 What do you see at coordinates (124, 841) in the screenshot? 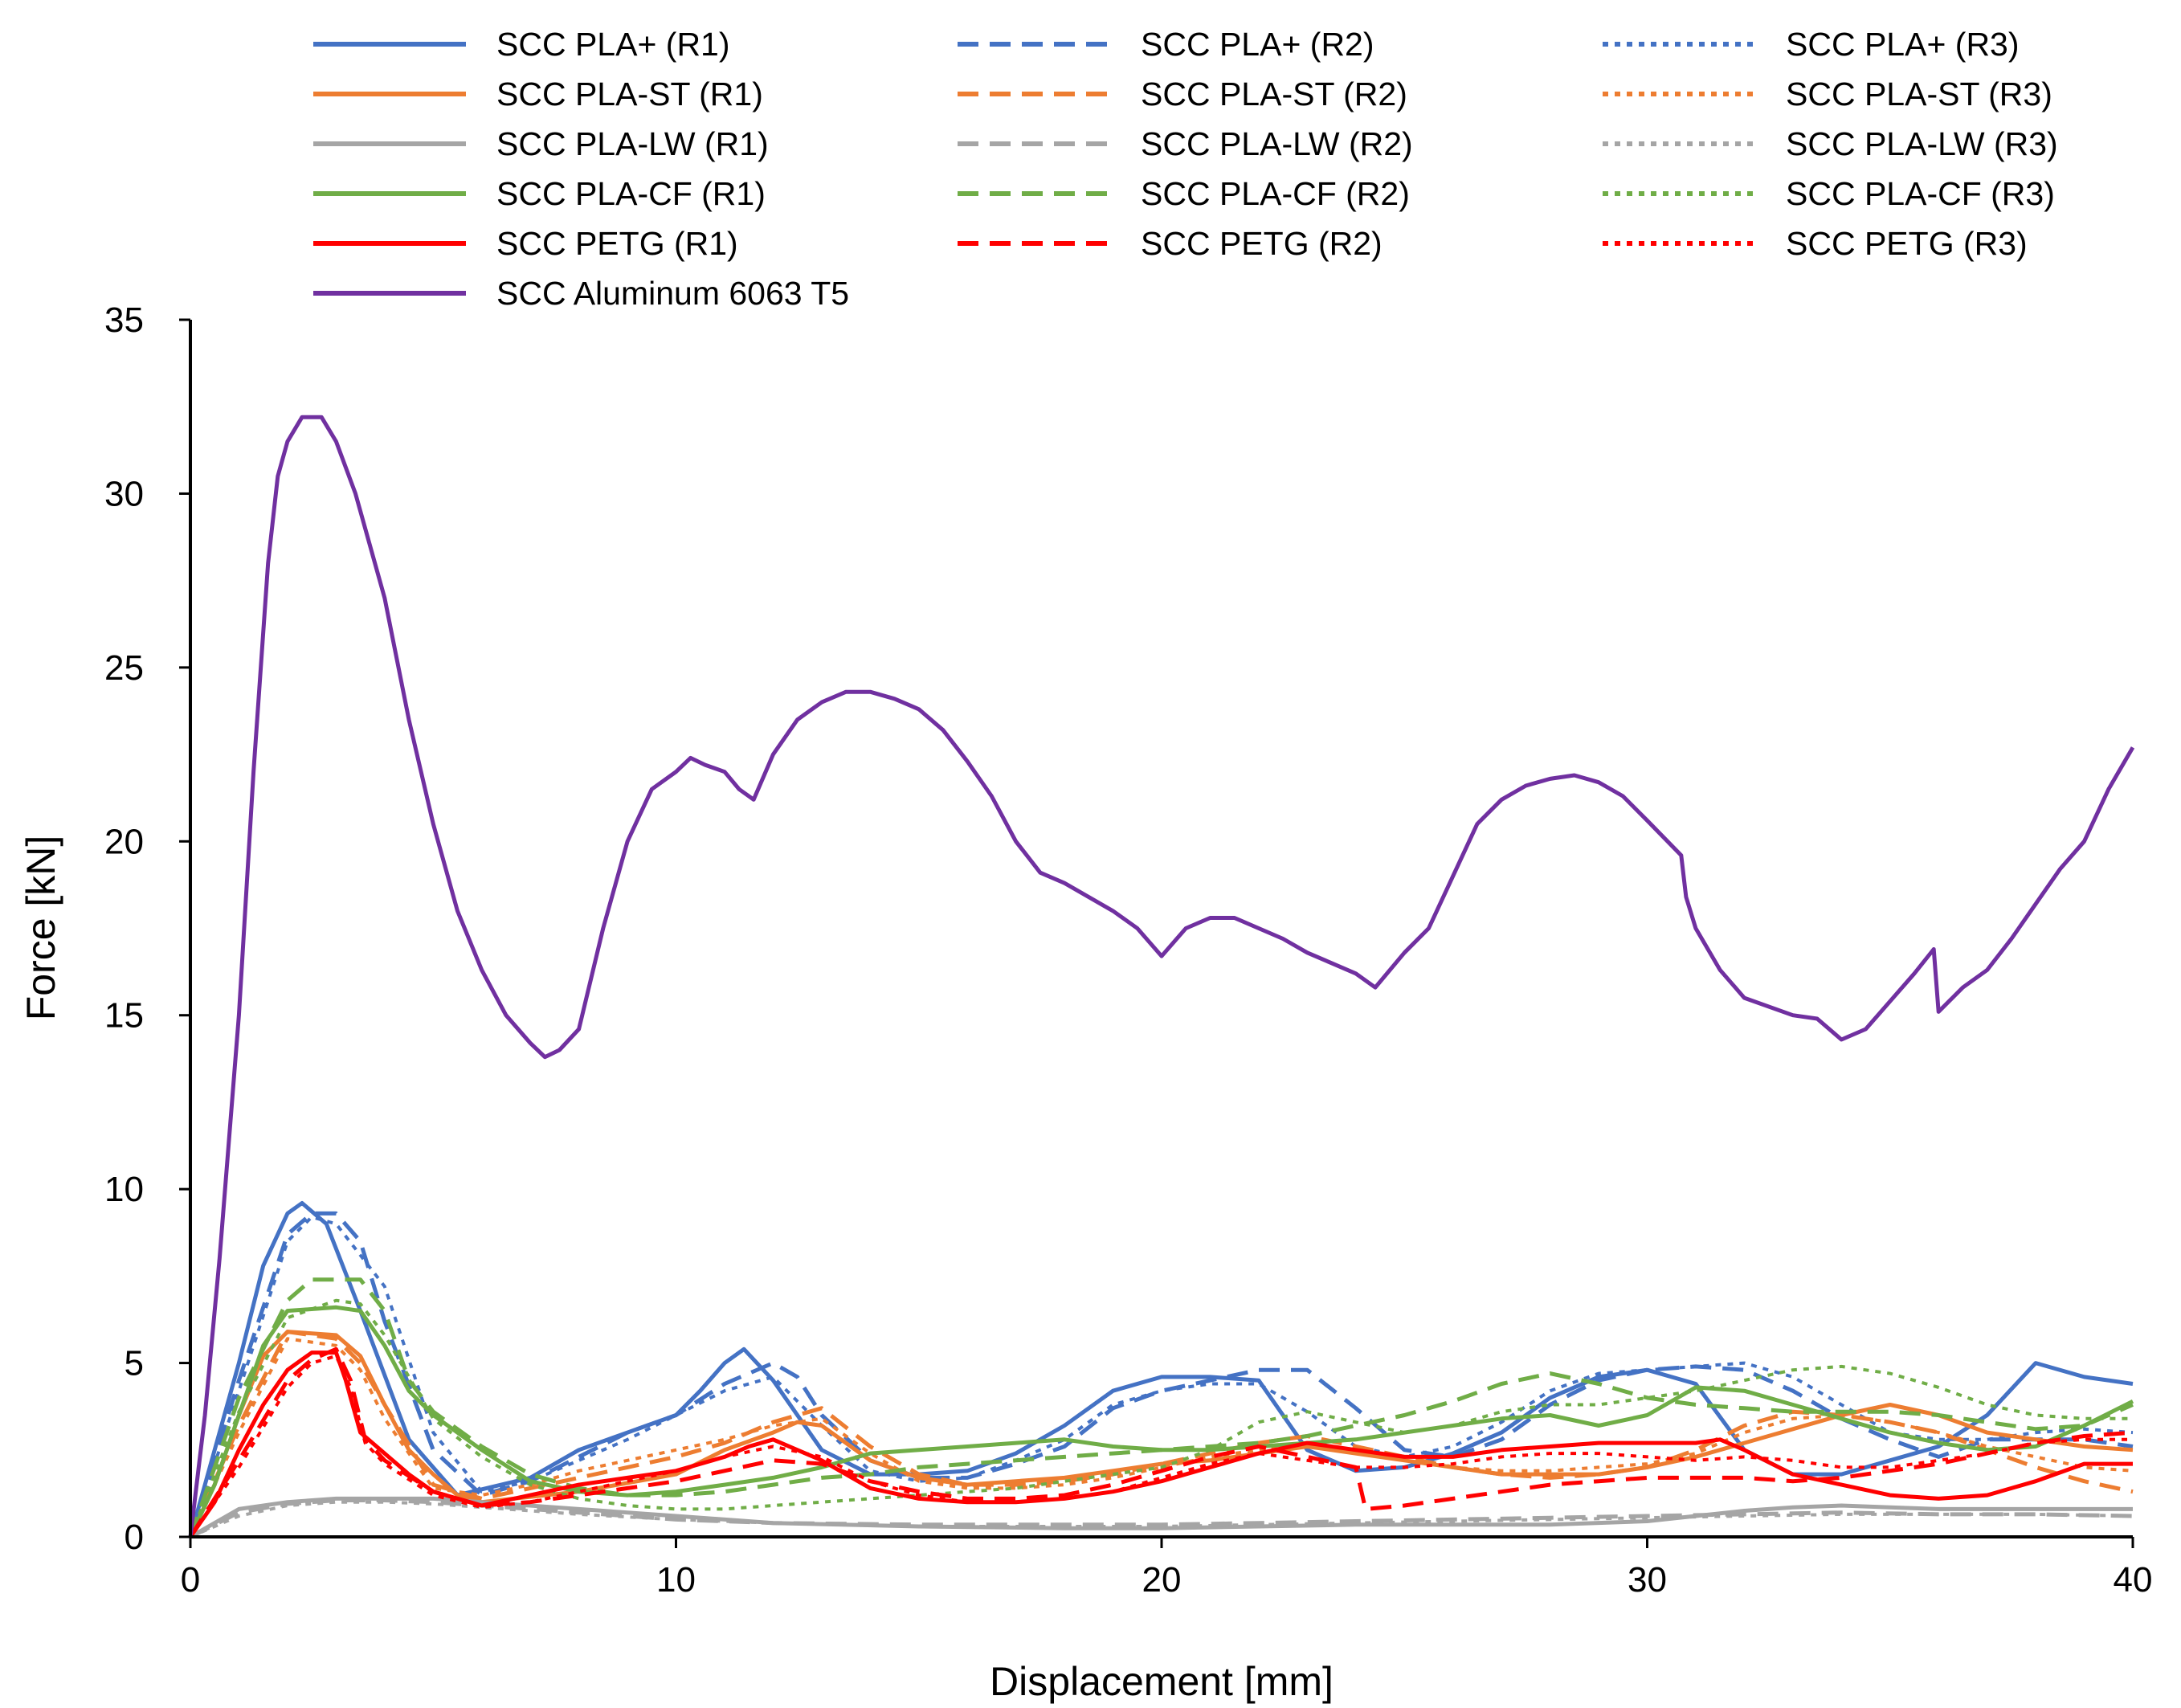
I see `y-tick-label: 20` at bounding box center [124, 841].